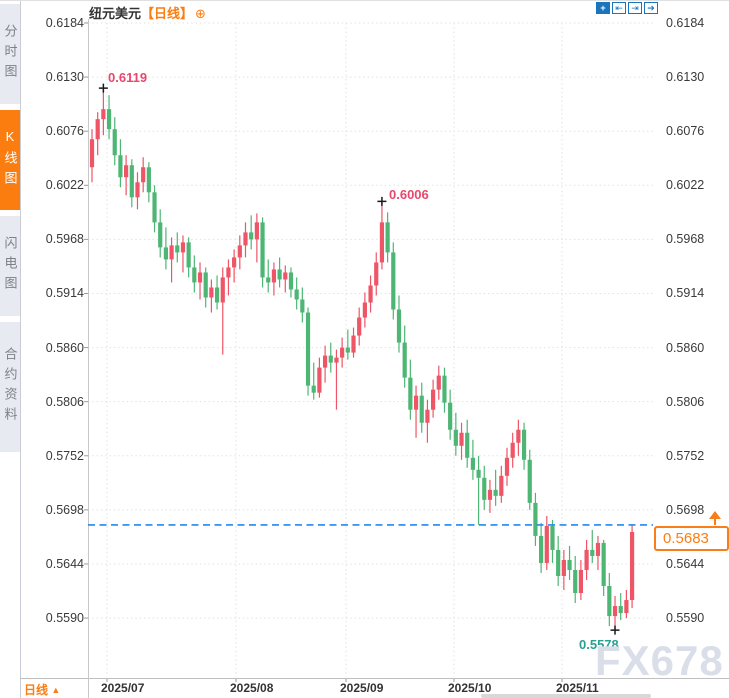  What do you see at coordinates (64, 131) in the screenshot?
I see `y-axis-label-left: 0.6076` at bounding box center [64, 131].